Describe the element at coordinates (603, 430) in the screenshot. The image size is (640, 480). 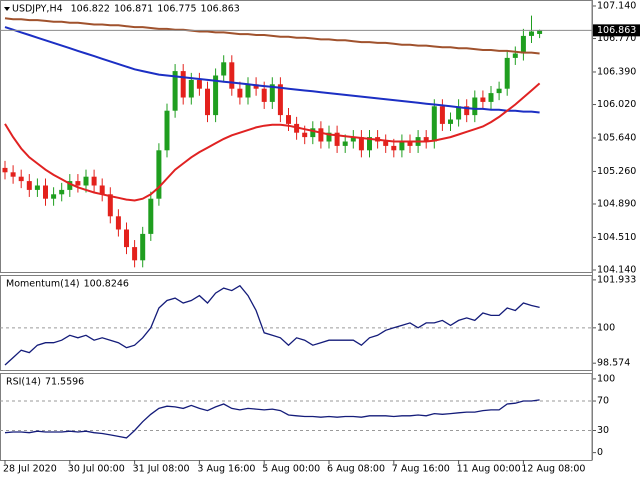
I see `y-tick-label: 30` at that location.